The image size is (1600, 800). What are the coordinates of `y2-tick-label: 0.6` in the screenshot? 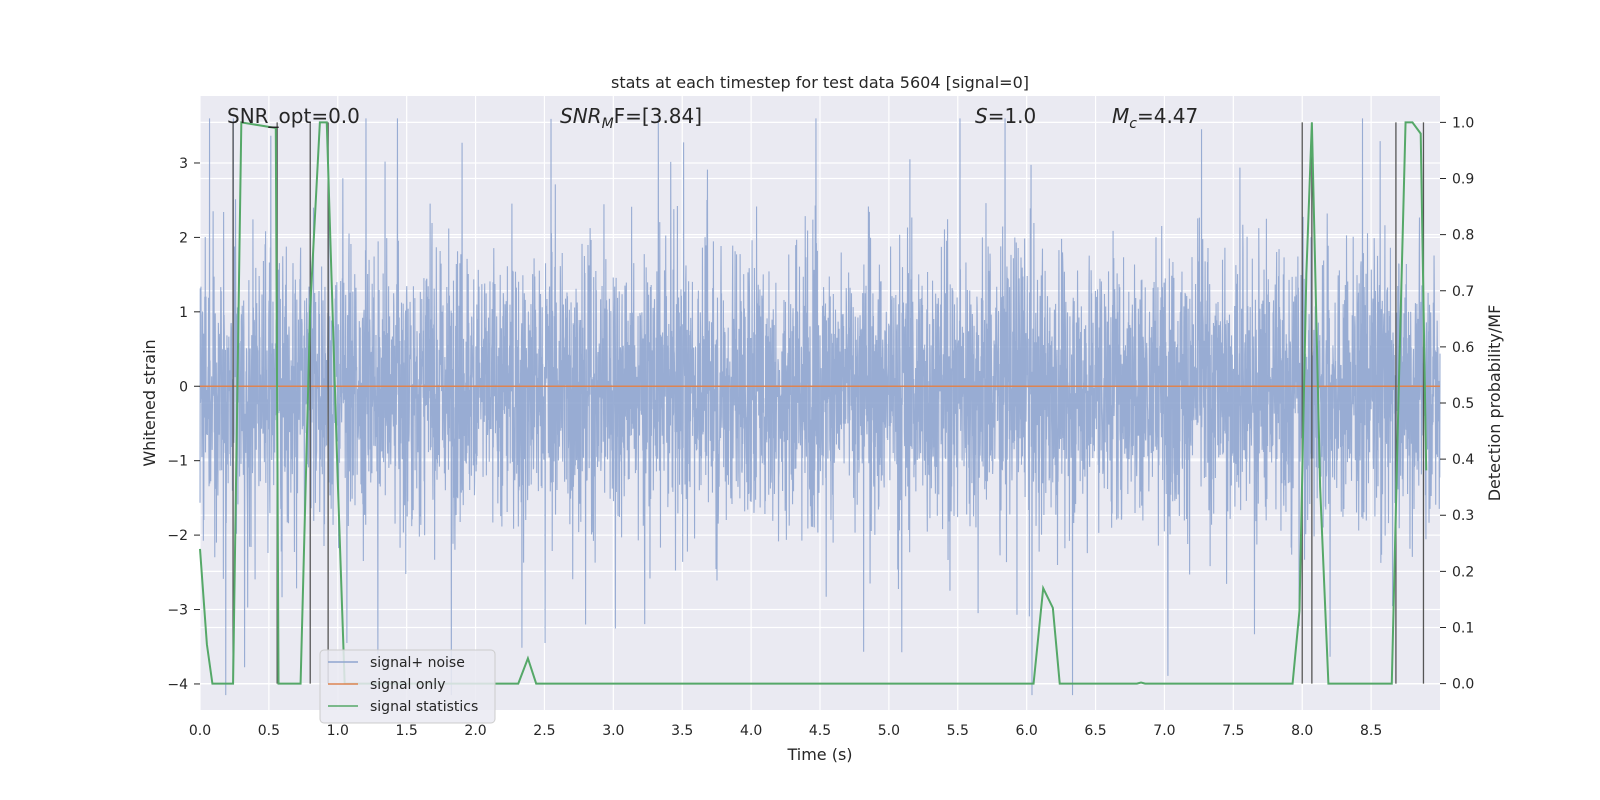 It's located at (1463, 348).